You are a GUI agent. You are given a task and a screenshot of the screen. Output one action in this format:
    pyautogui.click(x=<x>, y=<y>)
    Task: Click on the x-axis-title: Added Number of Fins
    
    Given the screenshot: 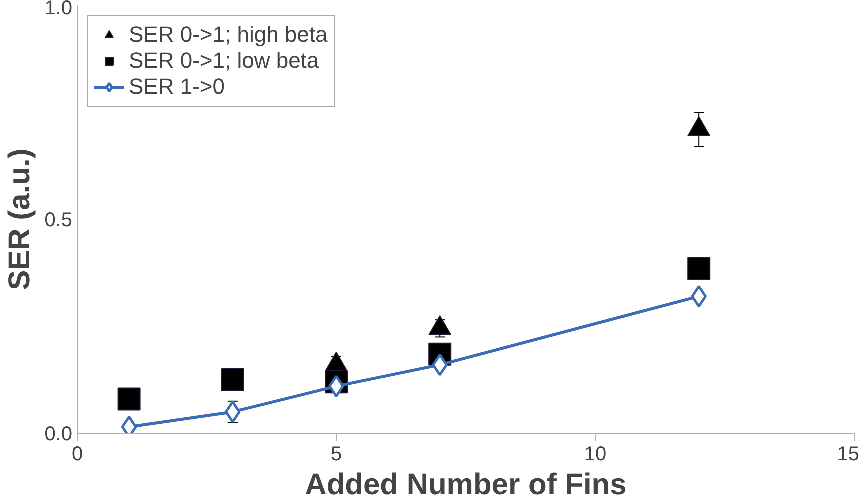 What is the action you would take?
    pyautogui.click(x=466, y=485)
    